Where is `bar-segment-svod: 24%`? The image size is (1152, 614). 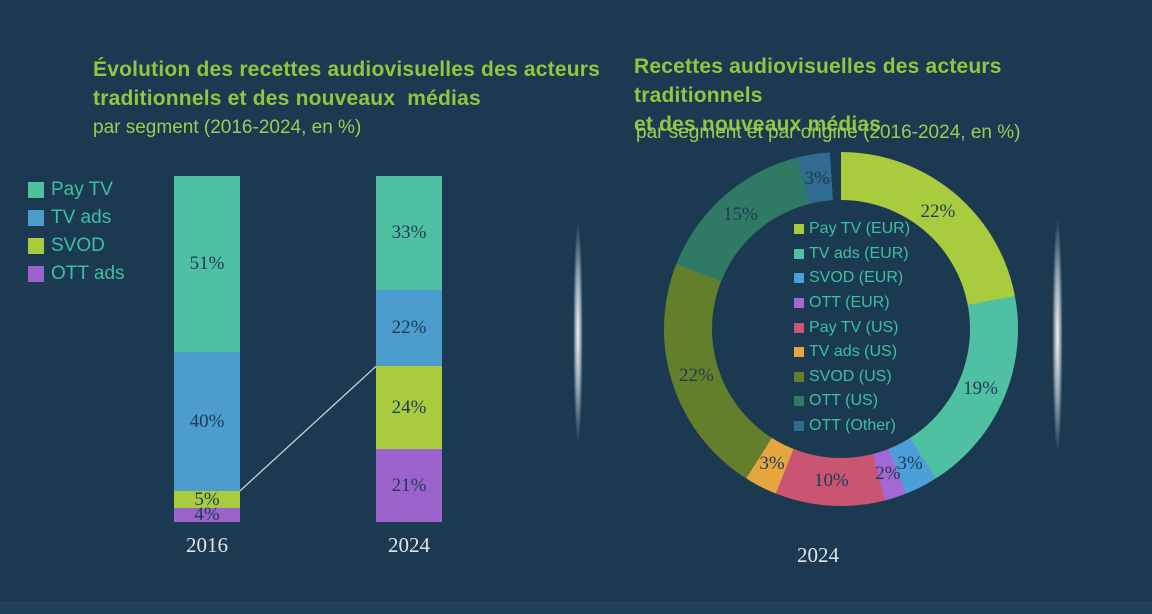 bar-segment-svod: 24% is located at coordinates (409, 408).